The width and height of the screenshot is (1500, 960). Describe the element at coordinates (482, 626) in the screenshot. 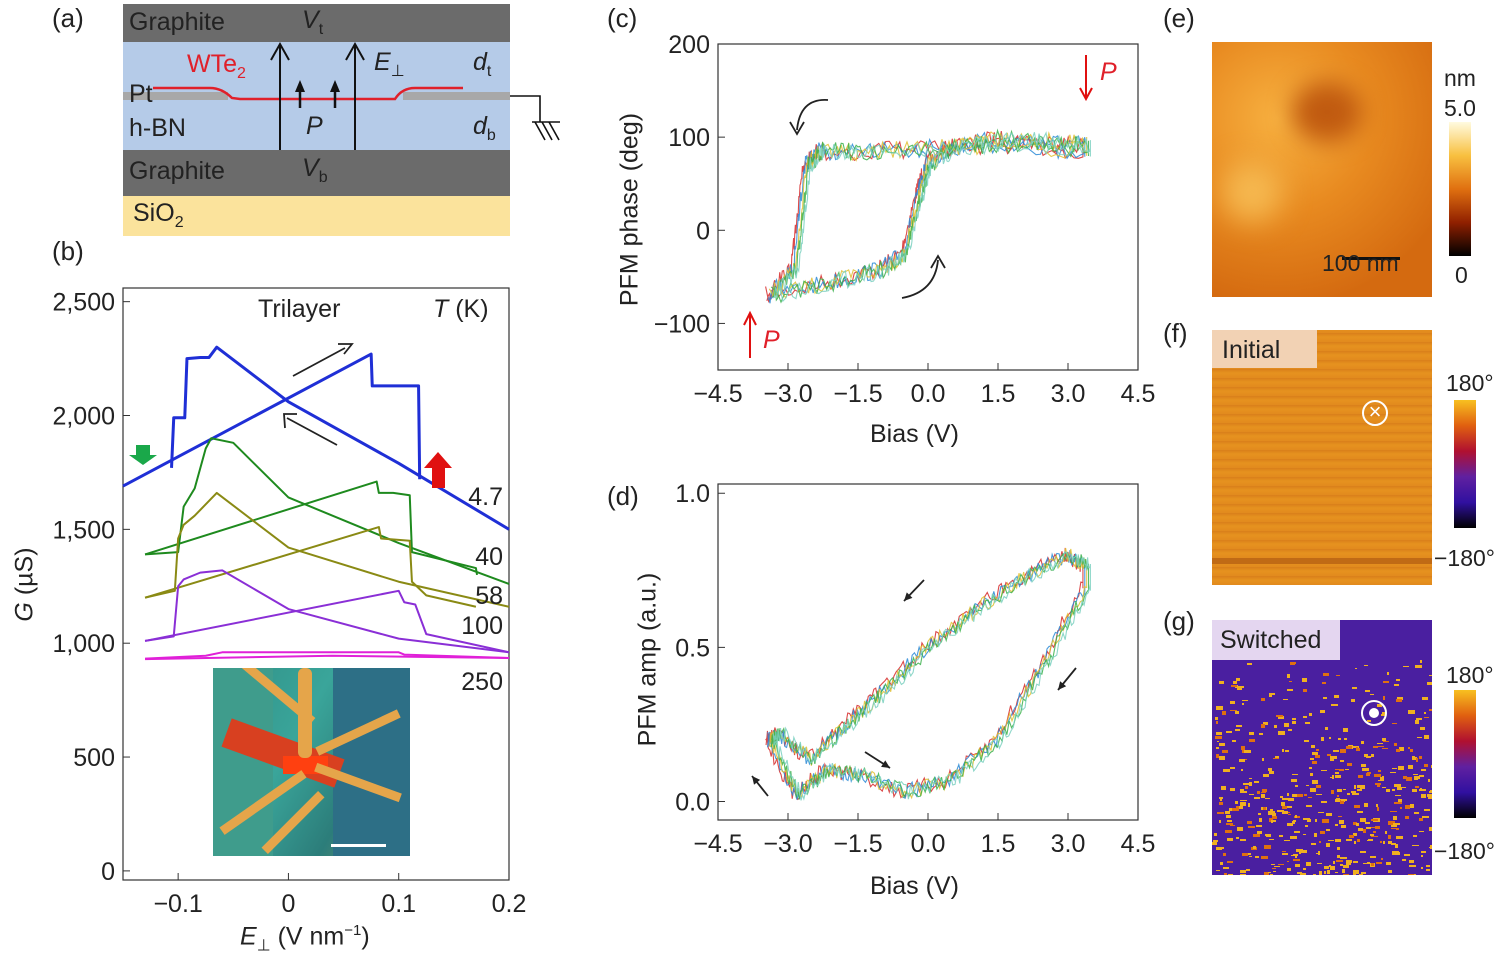

I see `temperature-label-100: 100` at that location.